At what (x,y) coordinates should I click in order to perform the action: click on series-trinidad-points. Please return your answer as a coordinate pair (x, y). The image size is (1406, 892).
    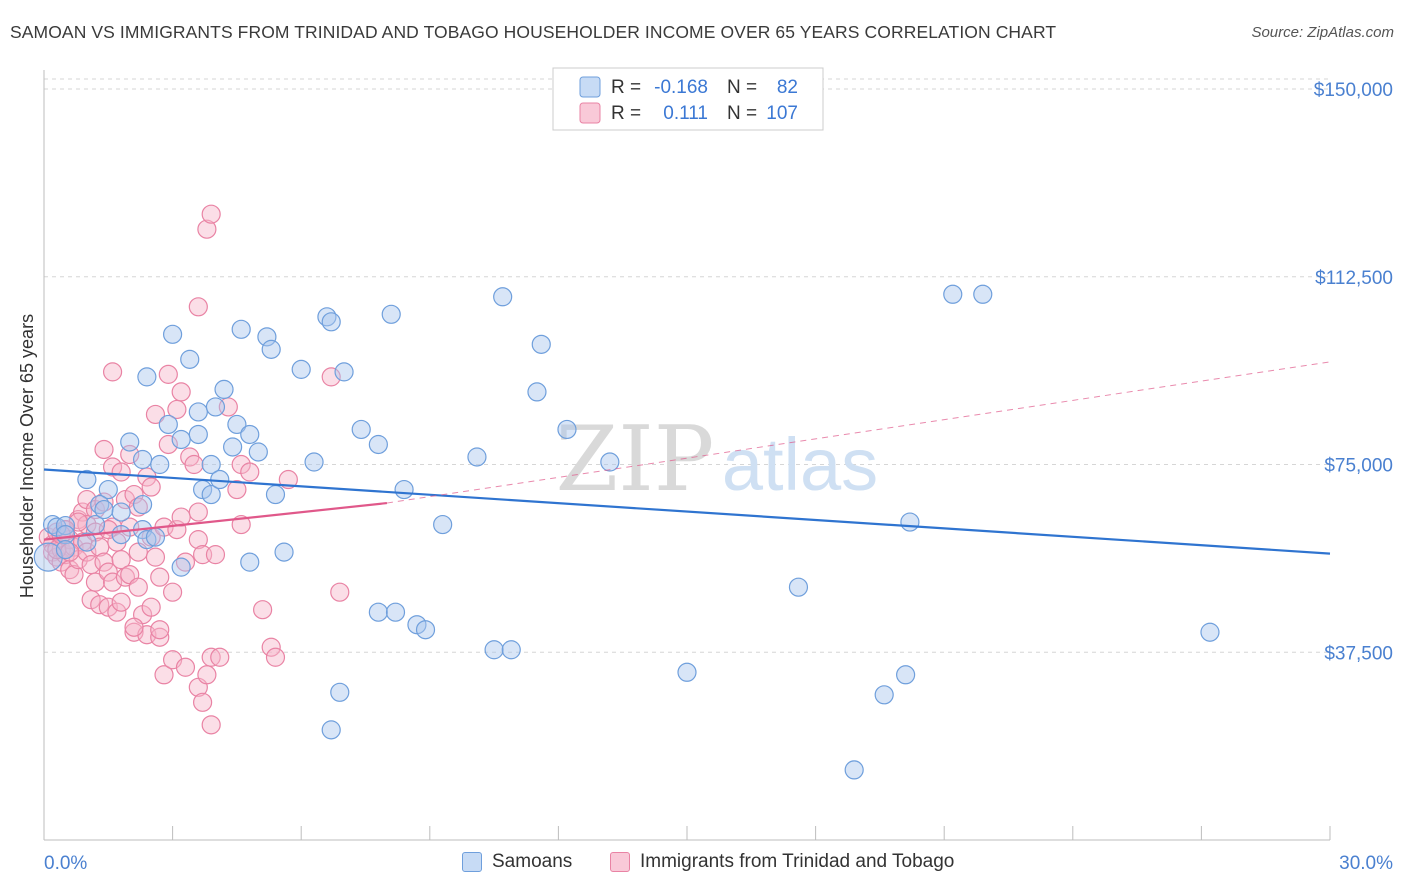
    Looking at the image, I should click on (194, 469).